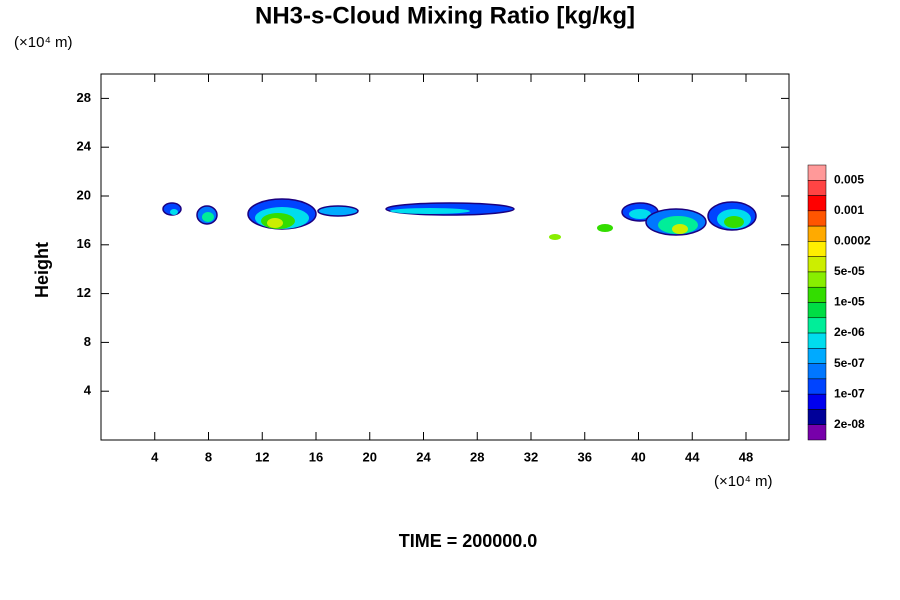 The width and height of the screenshot is (900, 600). Describe the element at coordinates (849, 210) in the screenshot. I see `colorbar-label: 0.001` at that location.